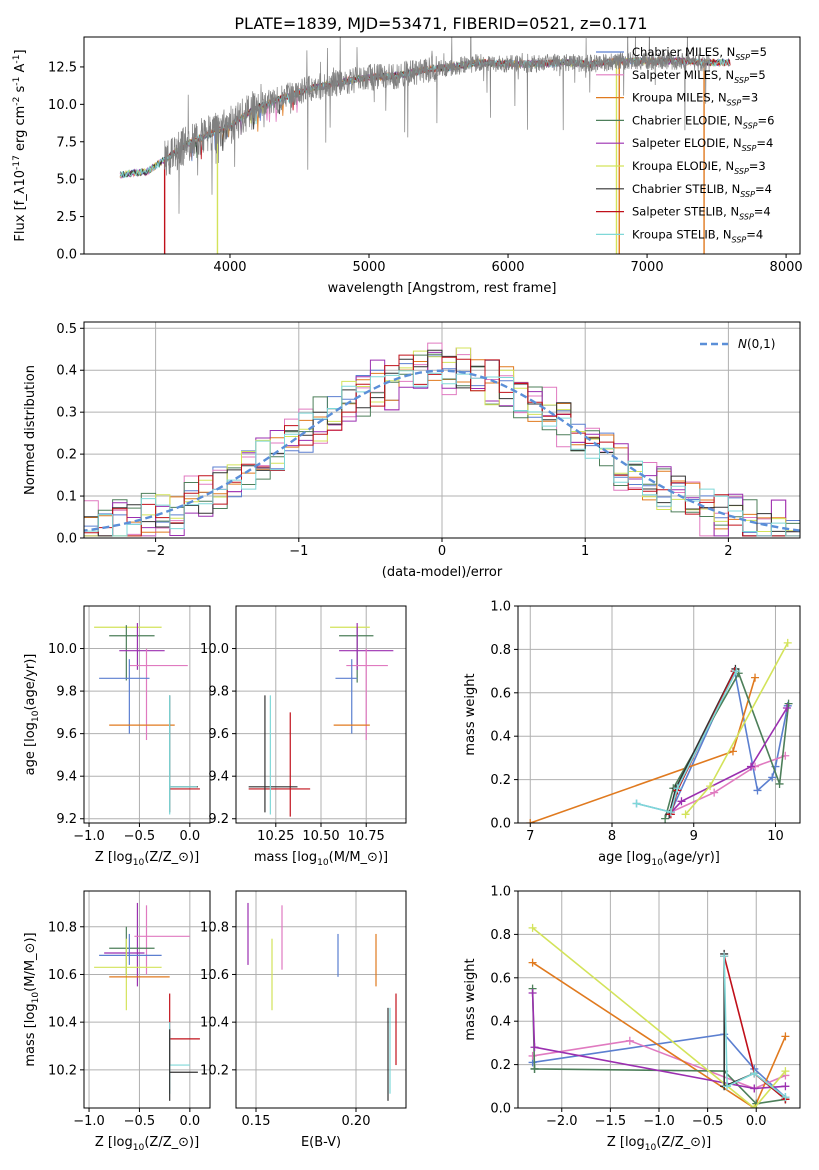  Describe the element at coordinates (356, 1121) in the screenshot. I see `x-tick-label: 0.20` at that location.